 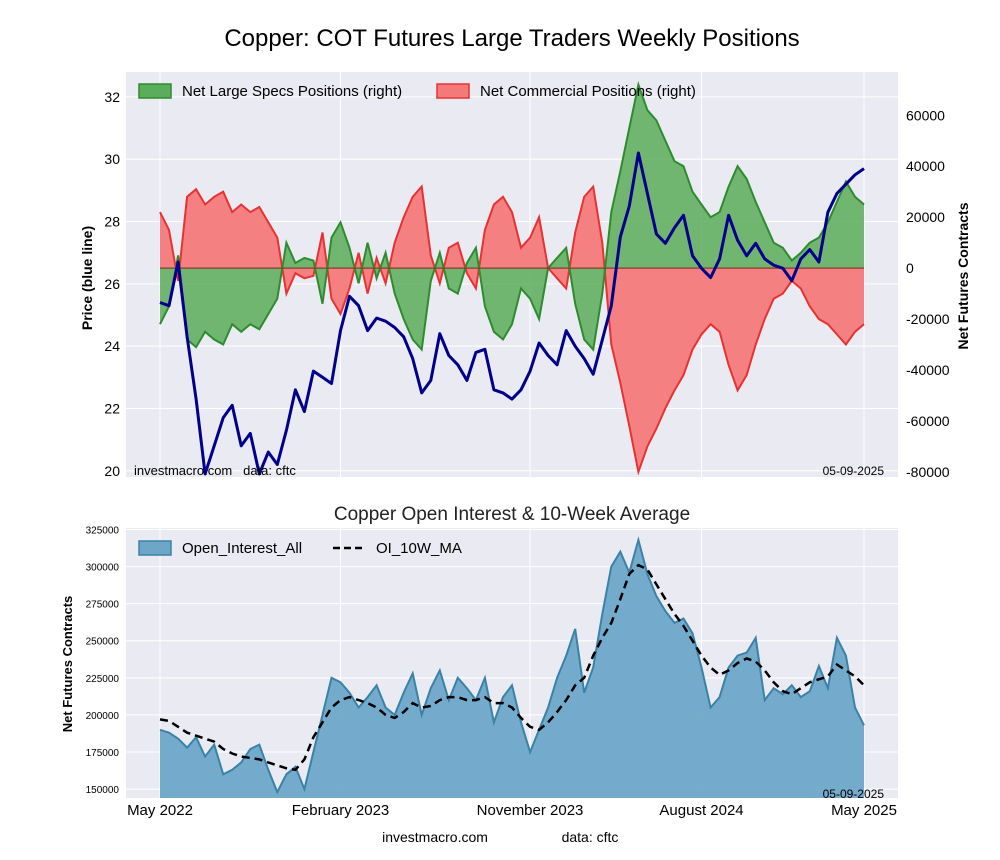 What do you see at coordinates (928, 293) in the screenshot?
I see `top-right-ticks: -80000 -60000 -40000 -20000 0 20000 40000 60000` at bounding box center [928, 293].